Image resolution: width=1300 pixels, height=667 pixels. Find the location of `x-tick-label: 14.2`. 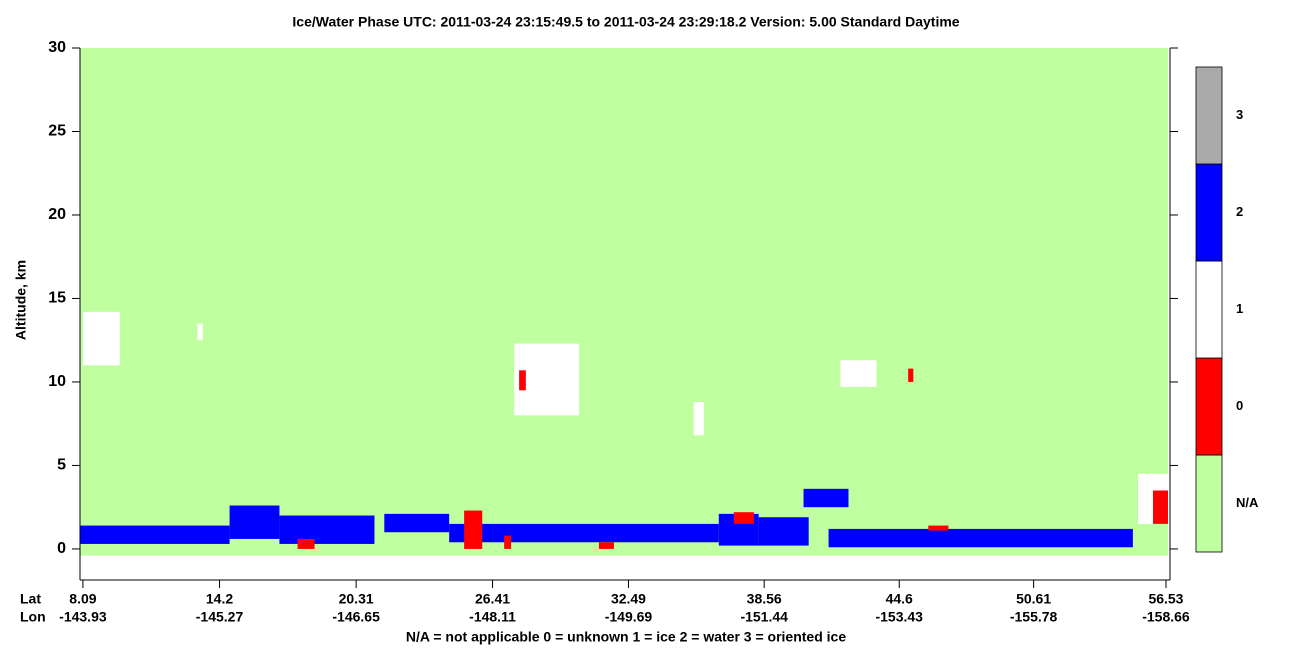

x-tick-label: 14.2 is located at coordinates (219, 599).